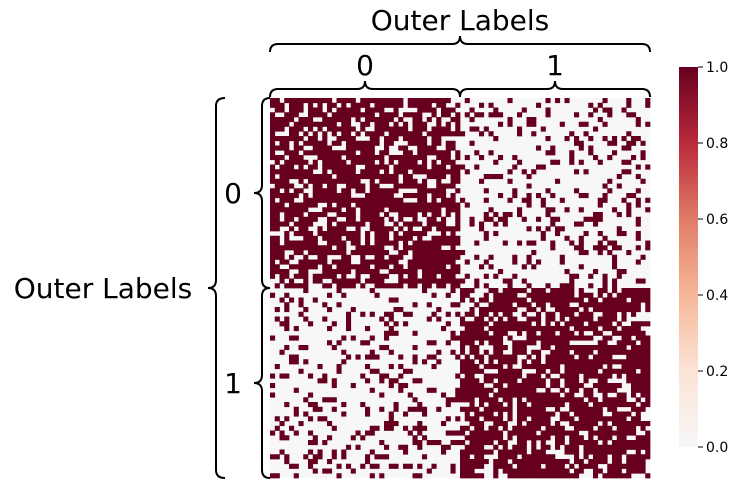 Image resolution: width=745 pixels, height=487 pixels. I want to click on top-outer-brace, so click(460, 44).